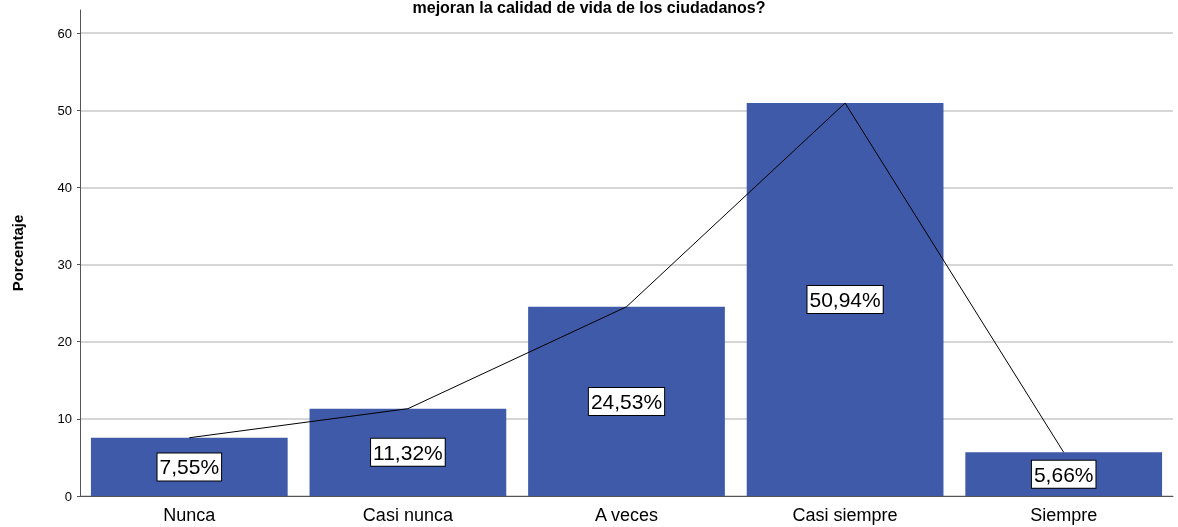 Image resolution: width=1178 pixels, height=527 pixels. What do you see at coordinates (589, 8) in the screenshot?
I see `chart-title: mejoran la calidad de vida de los ciudadanos?` at bounding box center [589, 8].